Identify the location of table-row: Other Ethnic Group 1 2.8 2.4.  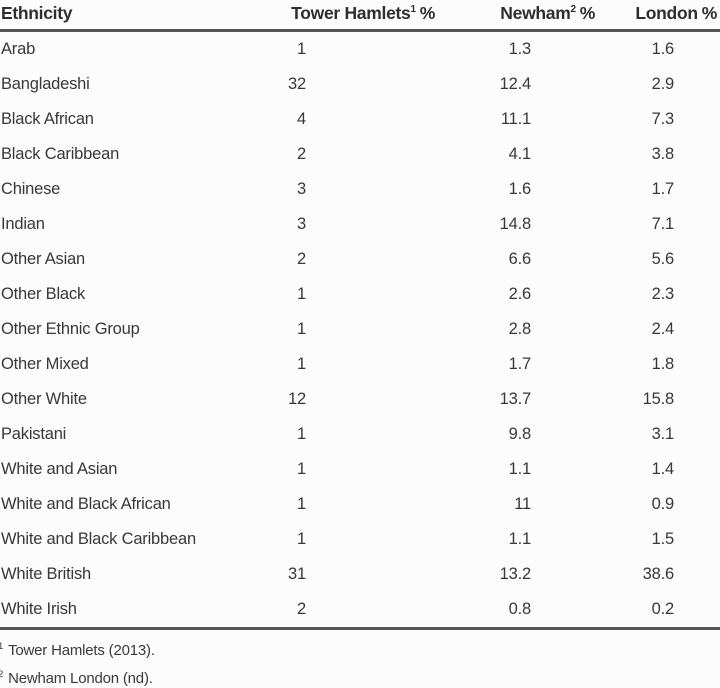
(360, 329).